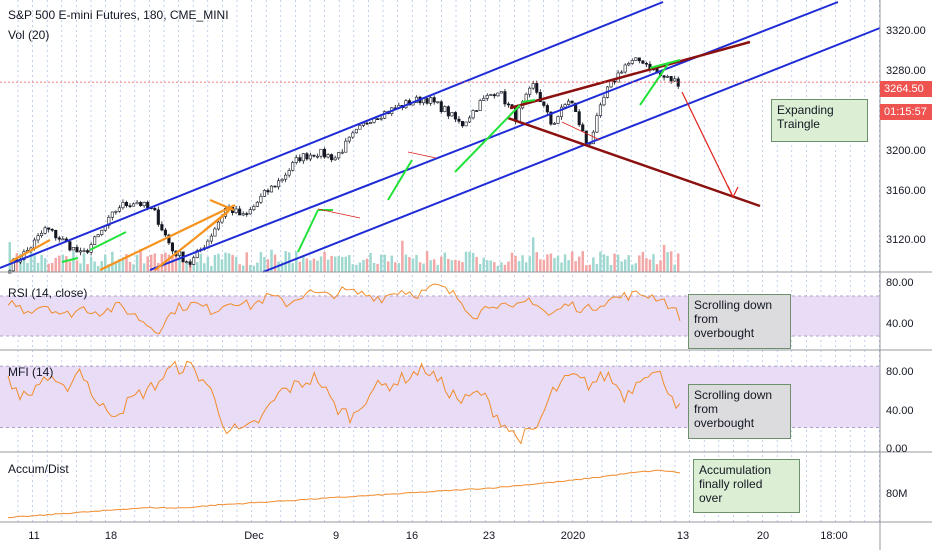 This screenshot has width=932, height=550. I want to click on time-tick: 13, so click(683, 536).